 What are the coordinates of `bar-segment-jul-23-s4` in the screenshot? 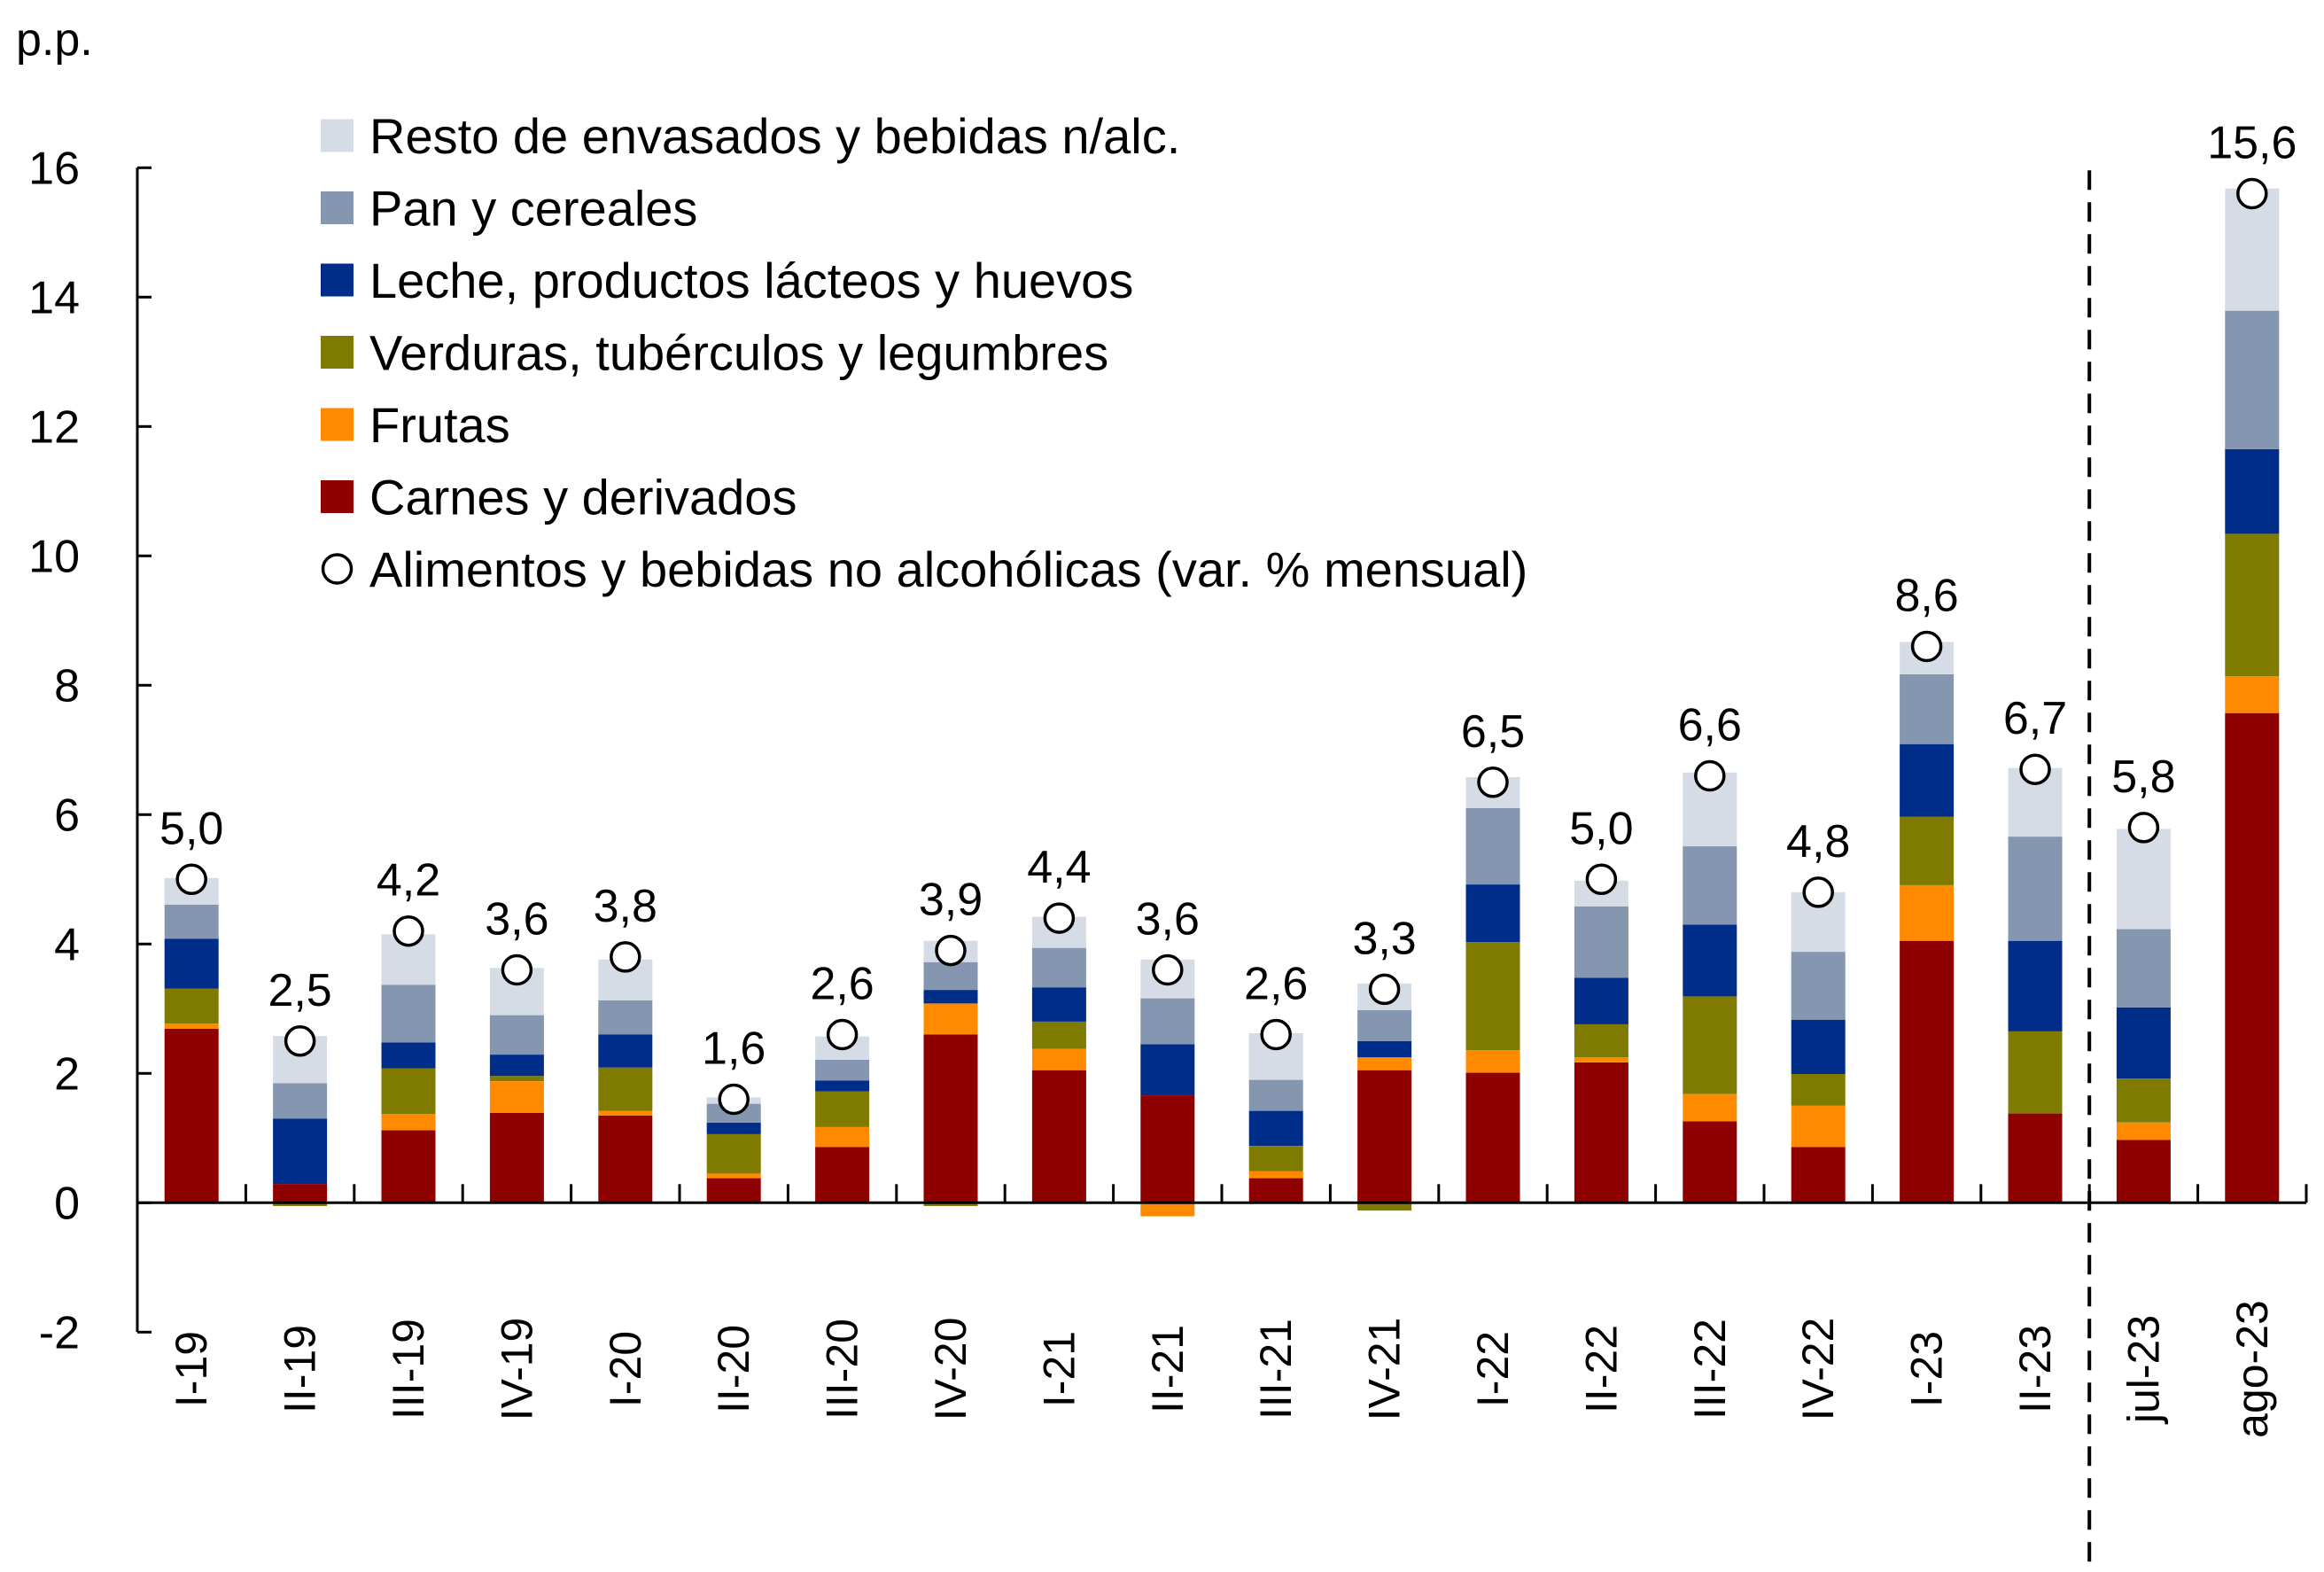 It's located at (2143, 968).